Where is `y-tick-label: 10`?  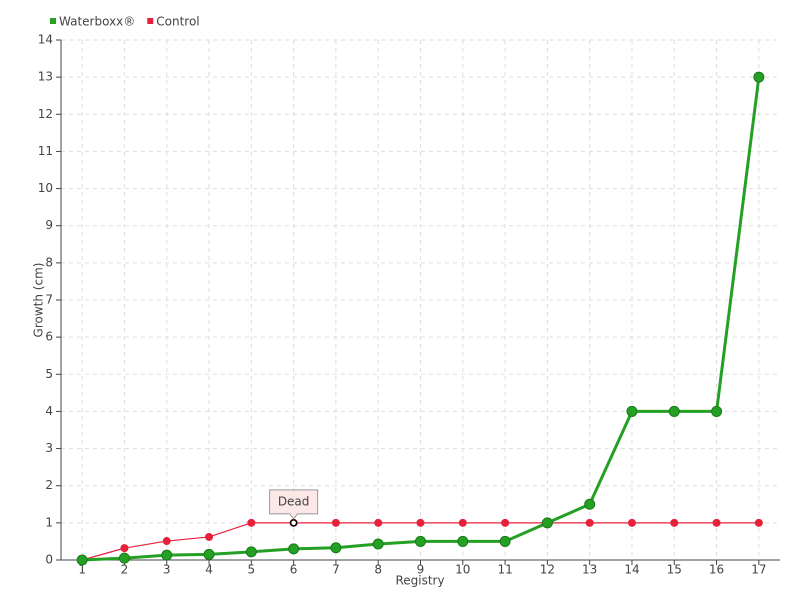 y-tick-label: 10 is located at coordinates (45, 188).